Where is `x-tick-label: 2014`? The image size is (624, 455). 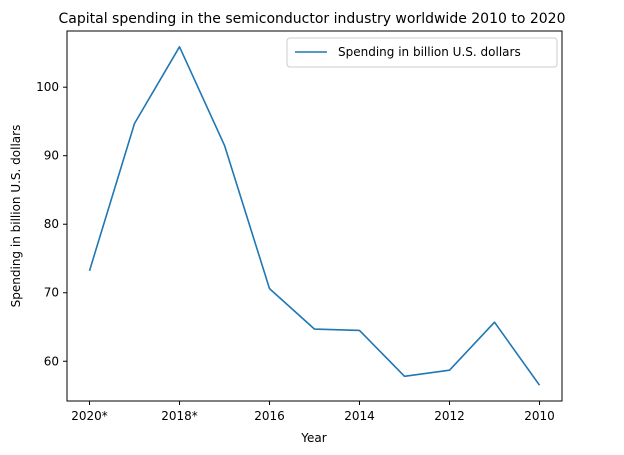 x-tick-label: 2014 is located at coordinates (359, 416).